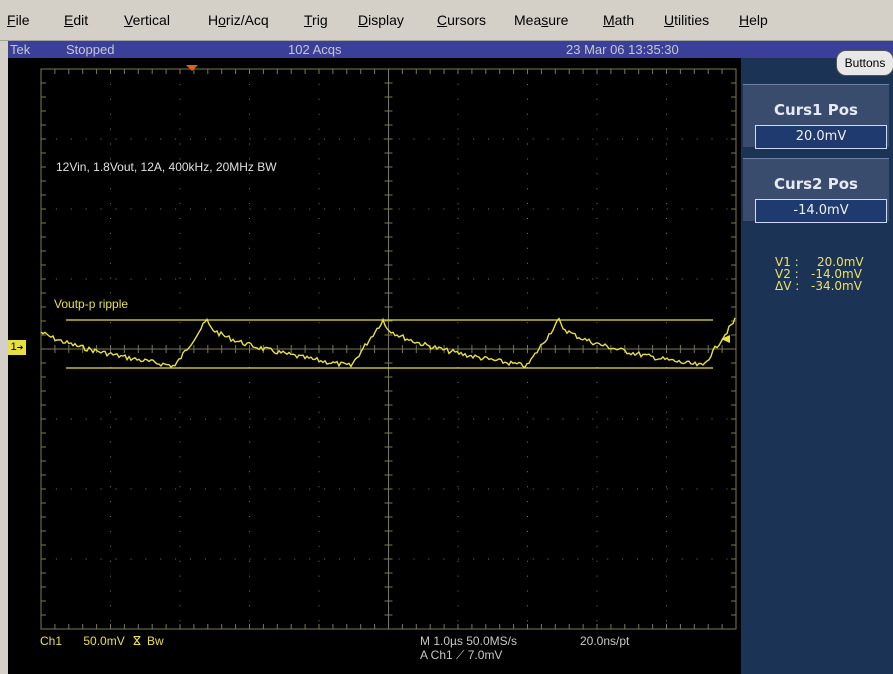  Describe the element at coordinates (816, 110) in the screenshot. I see `curs1-label: Curs1 Pos` at that location.